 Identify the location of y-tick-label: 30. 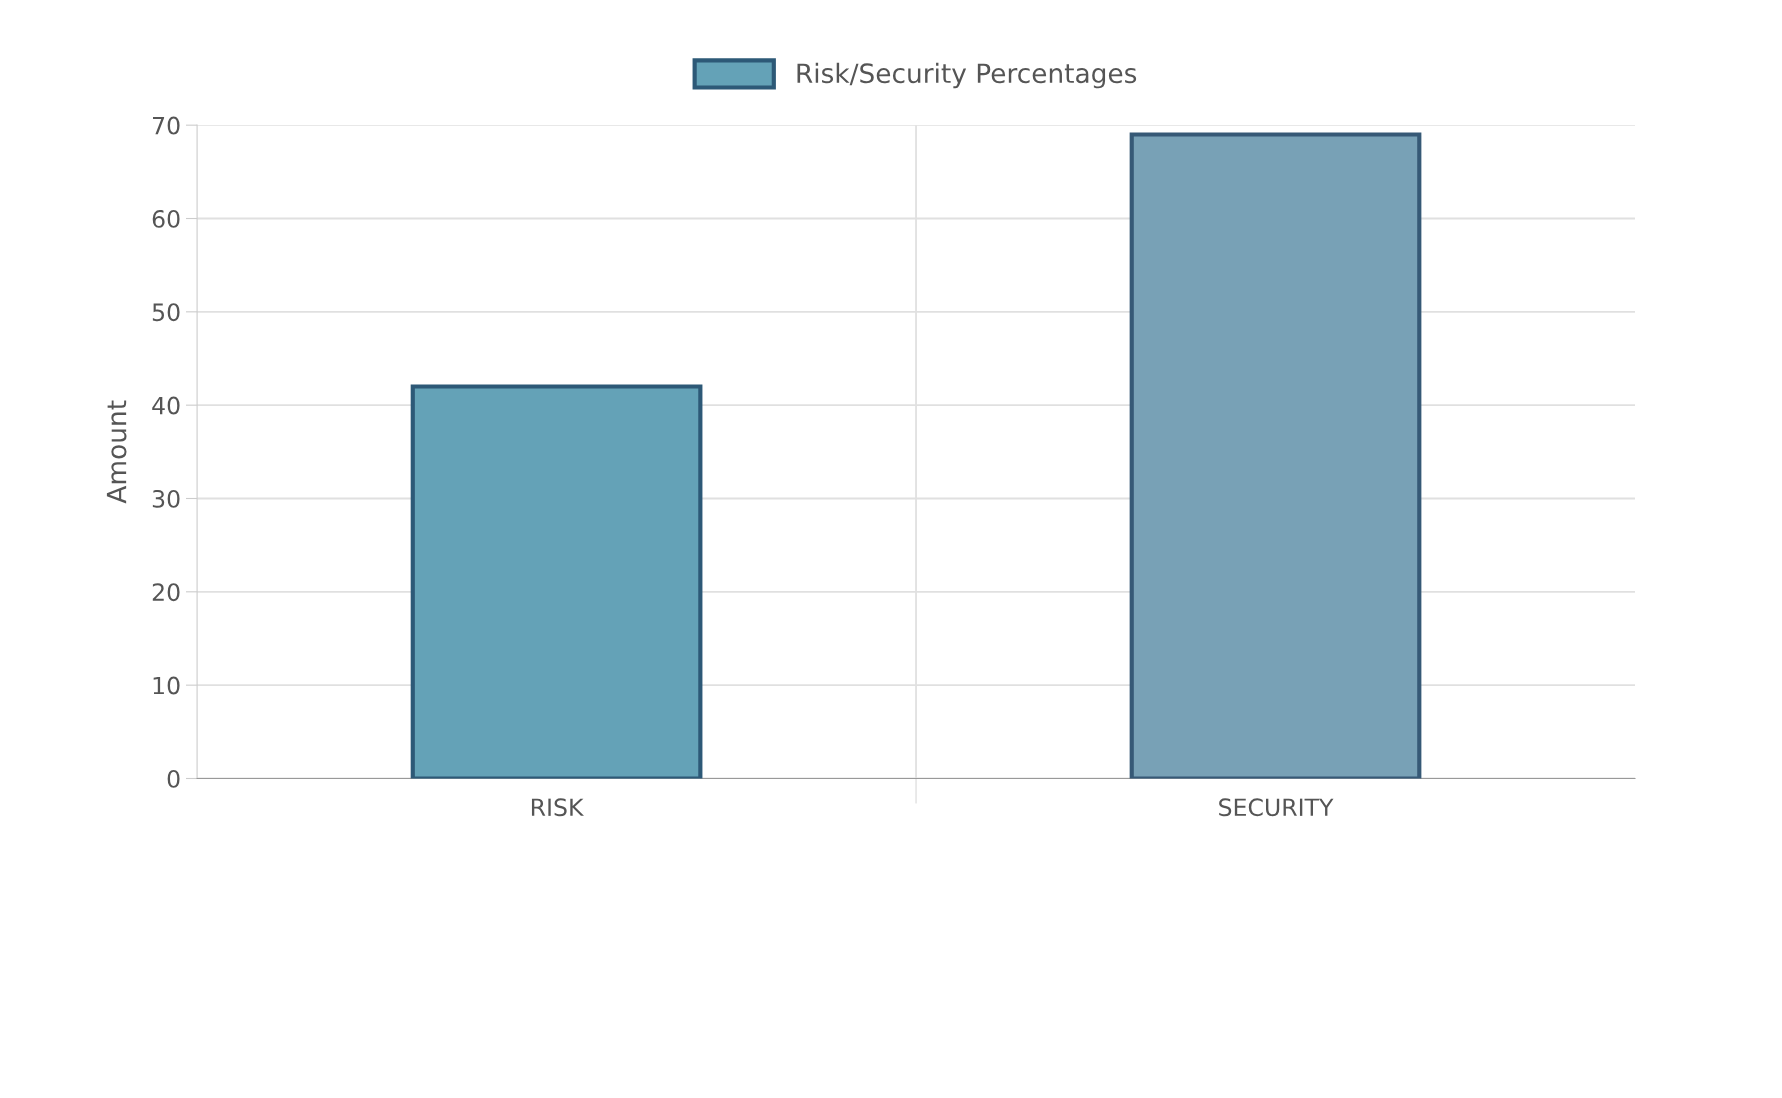
(166, 498).